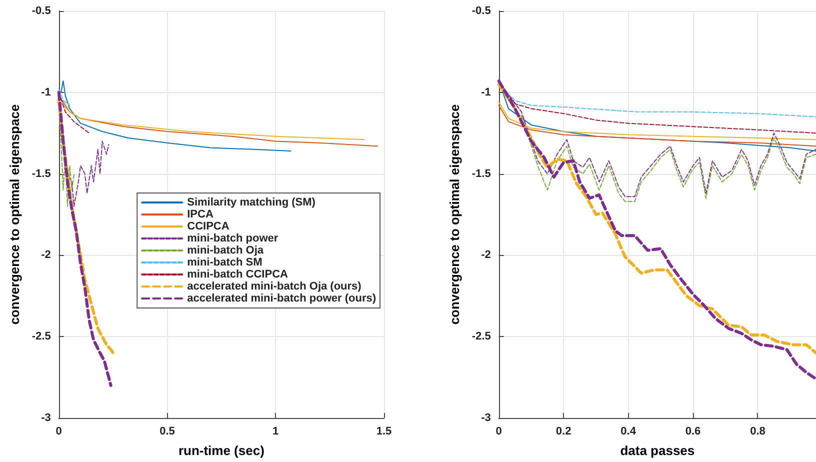 This screenshot has height=462, width=816. I want to click on legend-label: IPCA, so click(200, 214).